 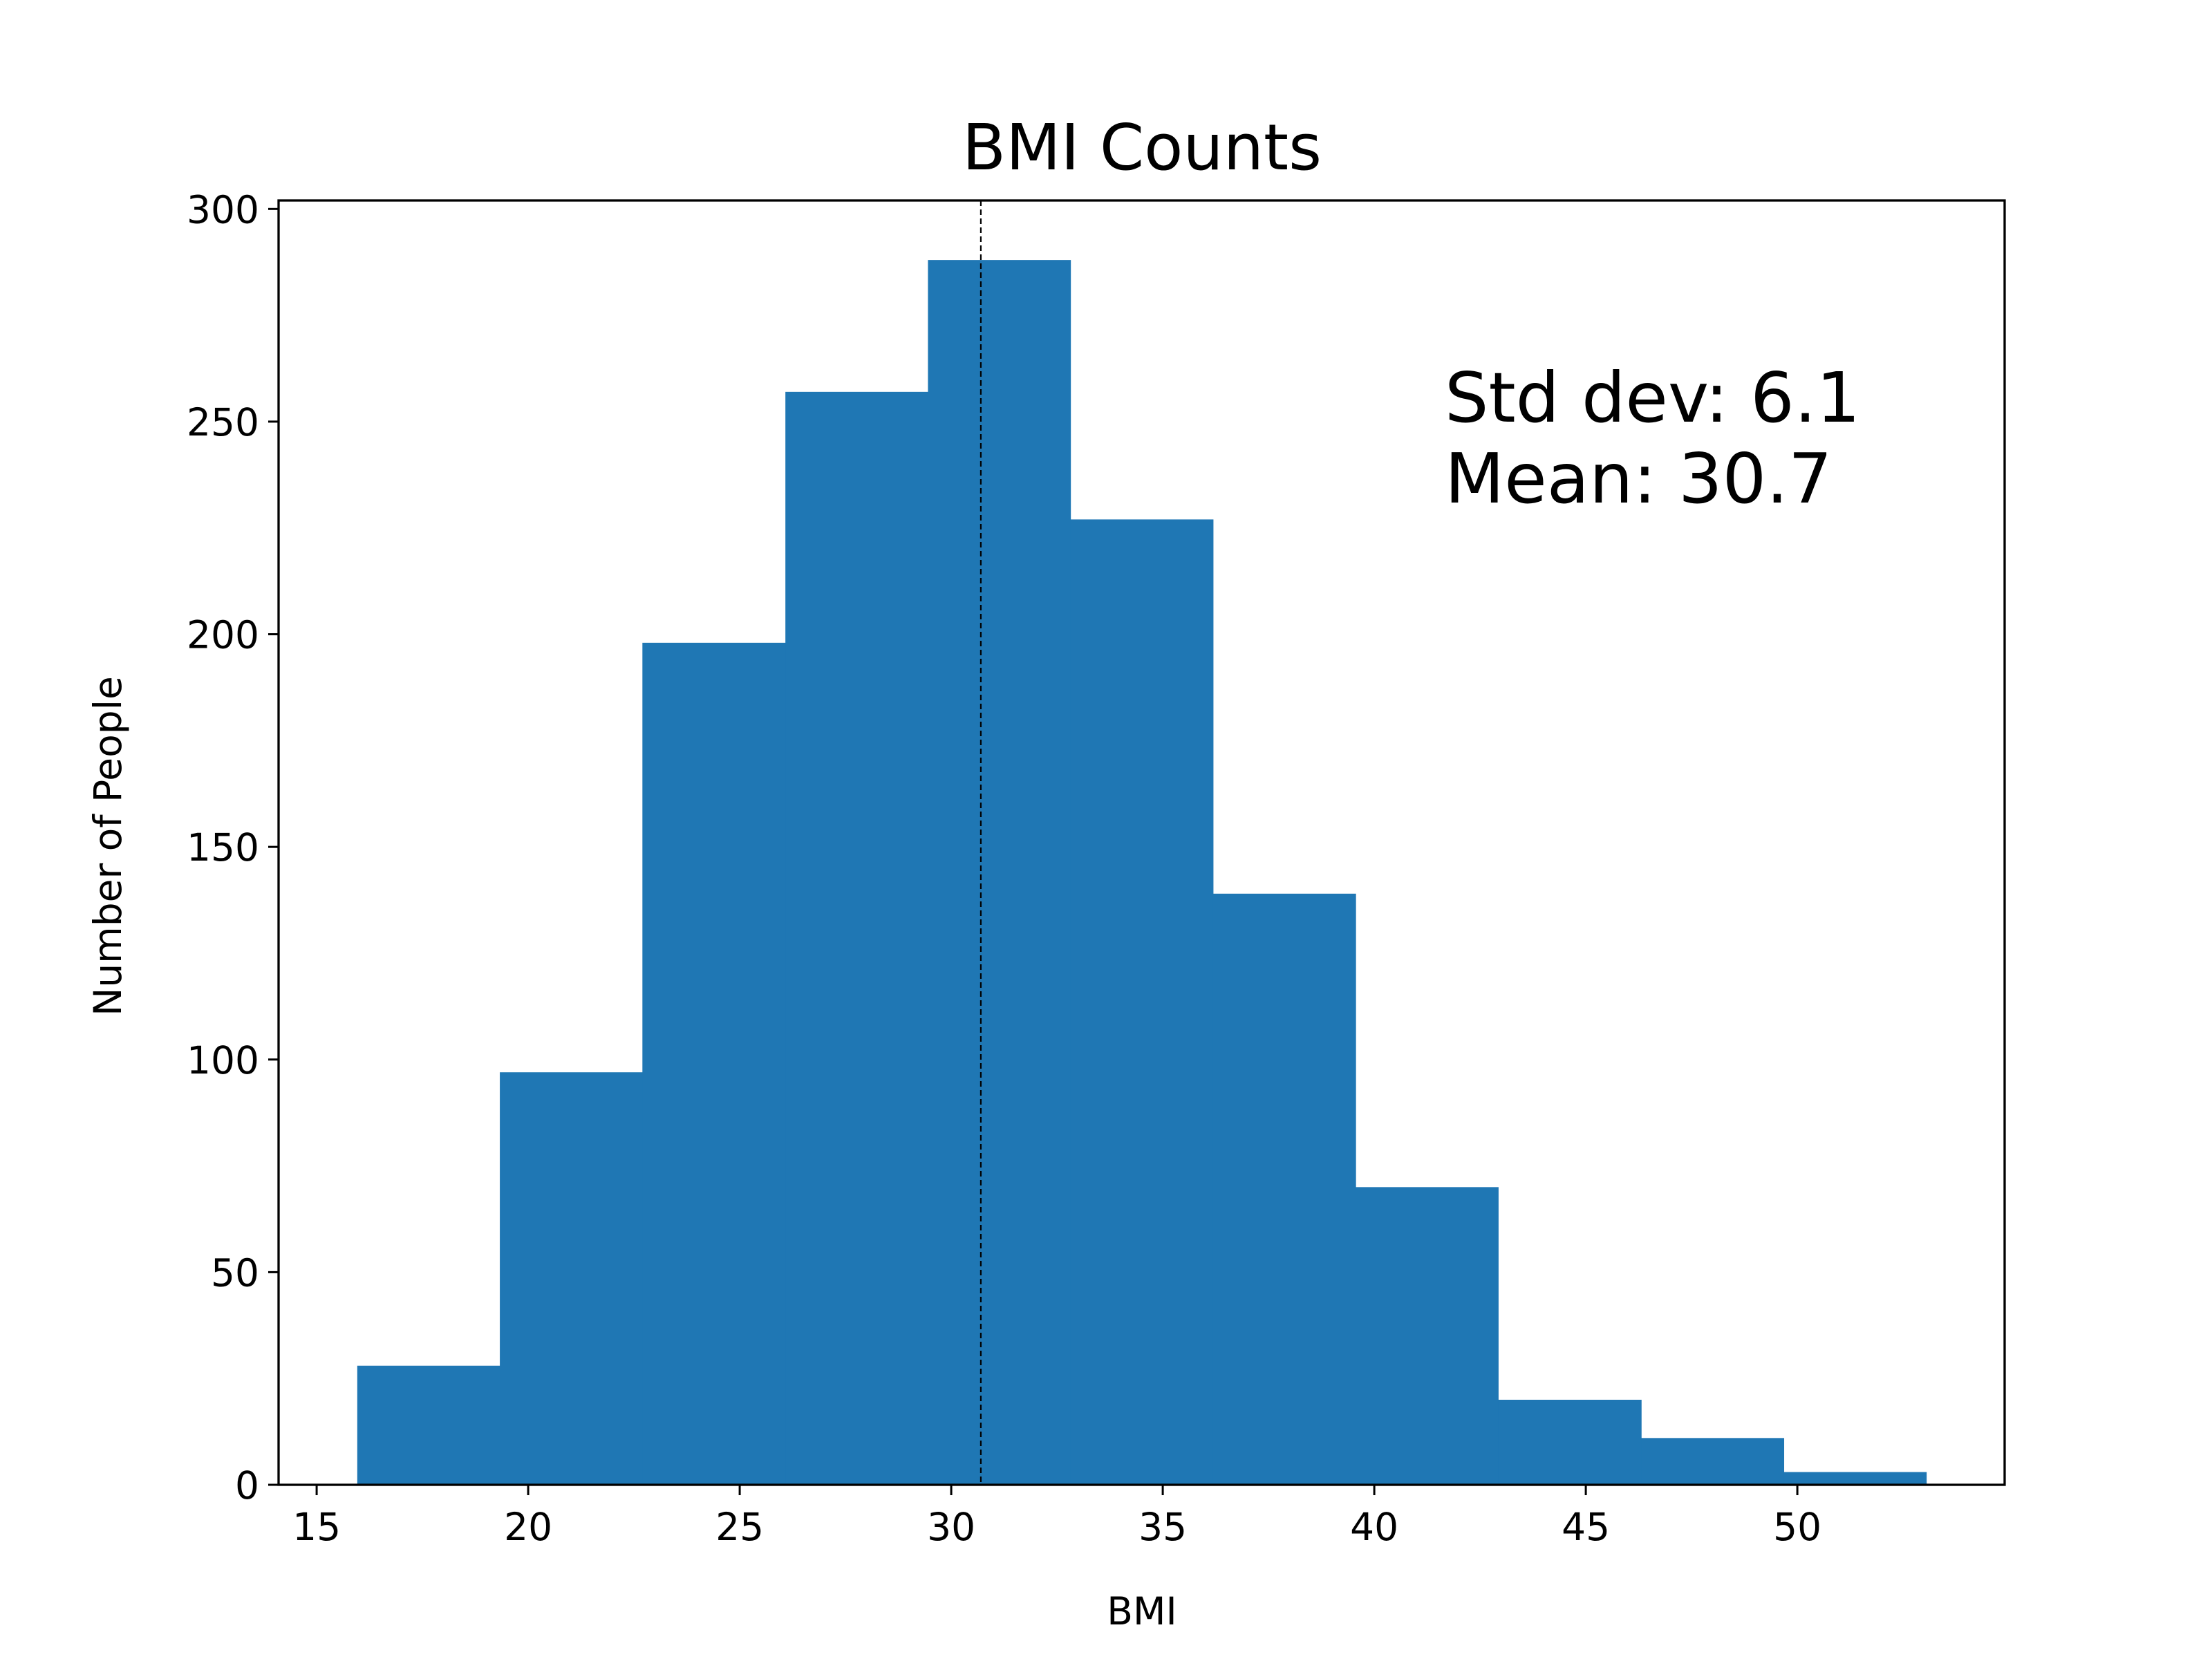 What do you see at coordinates (1586, 1527) in the screenshot?
I see `x-tick-label: 45` at bounding box center [1586, 1527].